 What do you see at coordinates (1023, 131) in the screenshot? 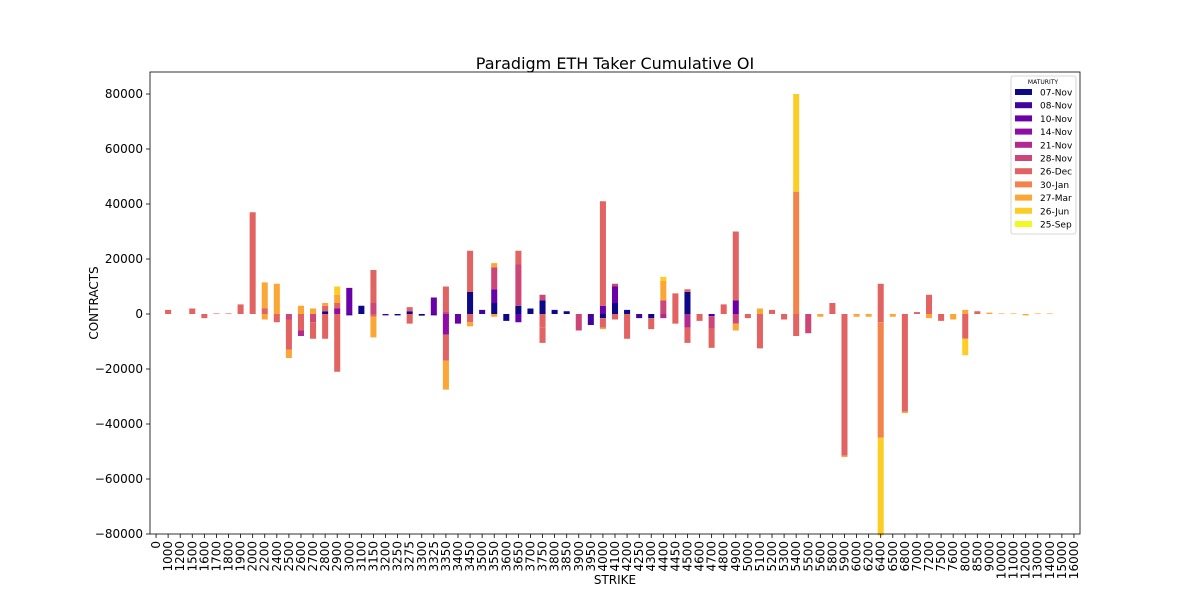
I see `legend-swatch-14-Nov` at bounding box center [1023, 131].